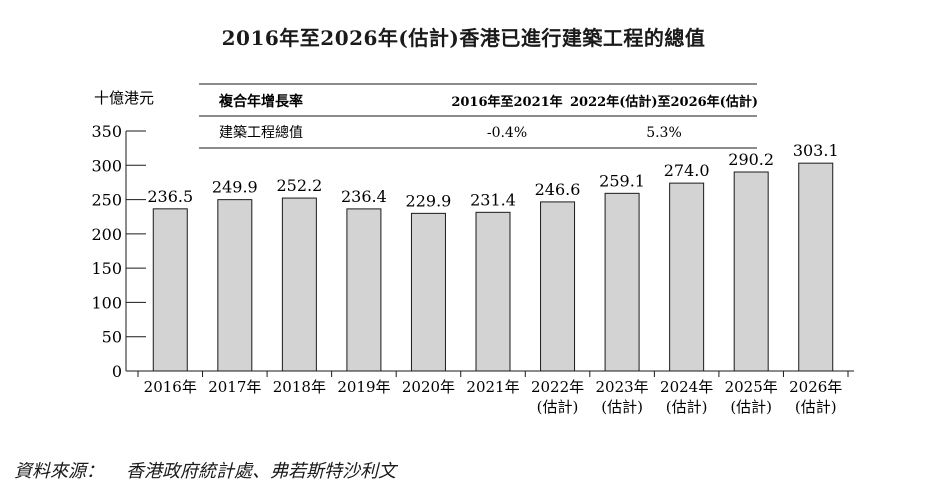 This screenshot has width=927, height=496. What do you see at coordinates (106, 131) in the screenshot?
I see `y-tick-label: 350` at bounding box center [106, 131].